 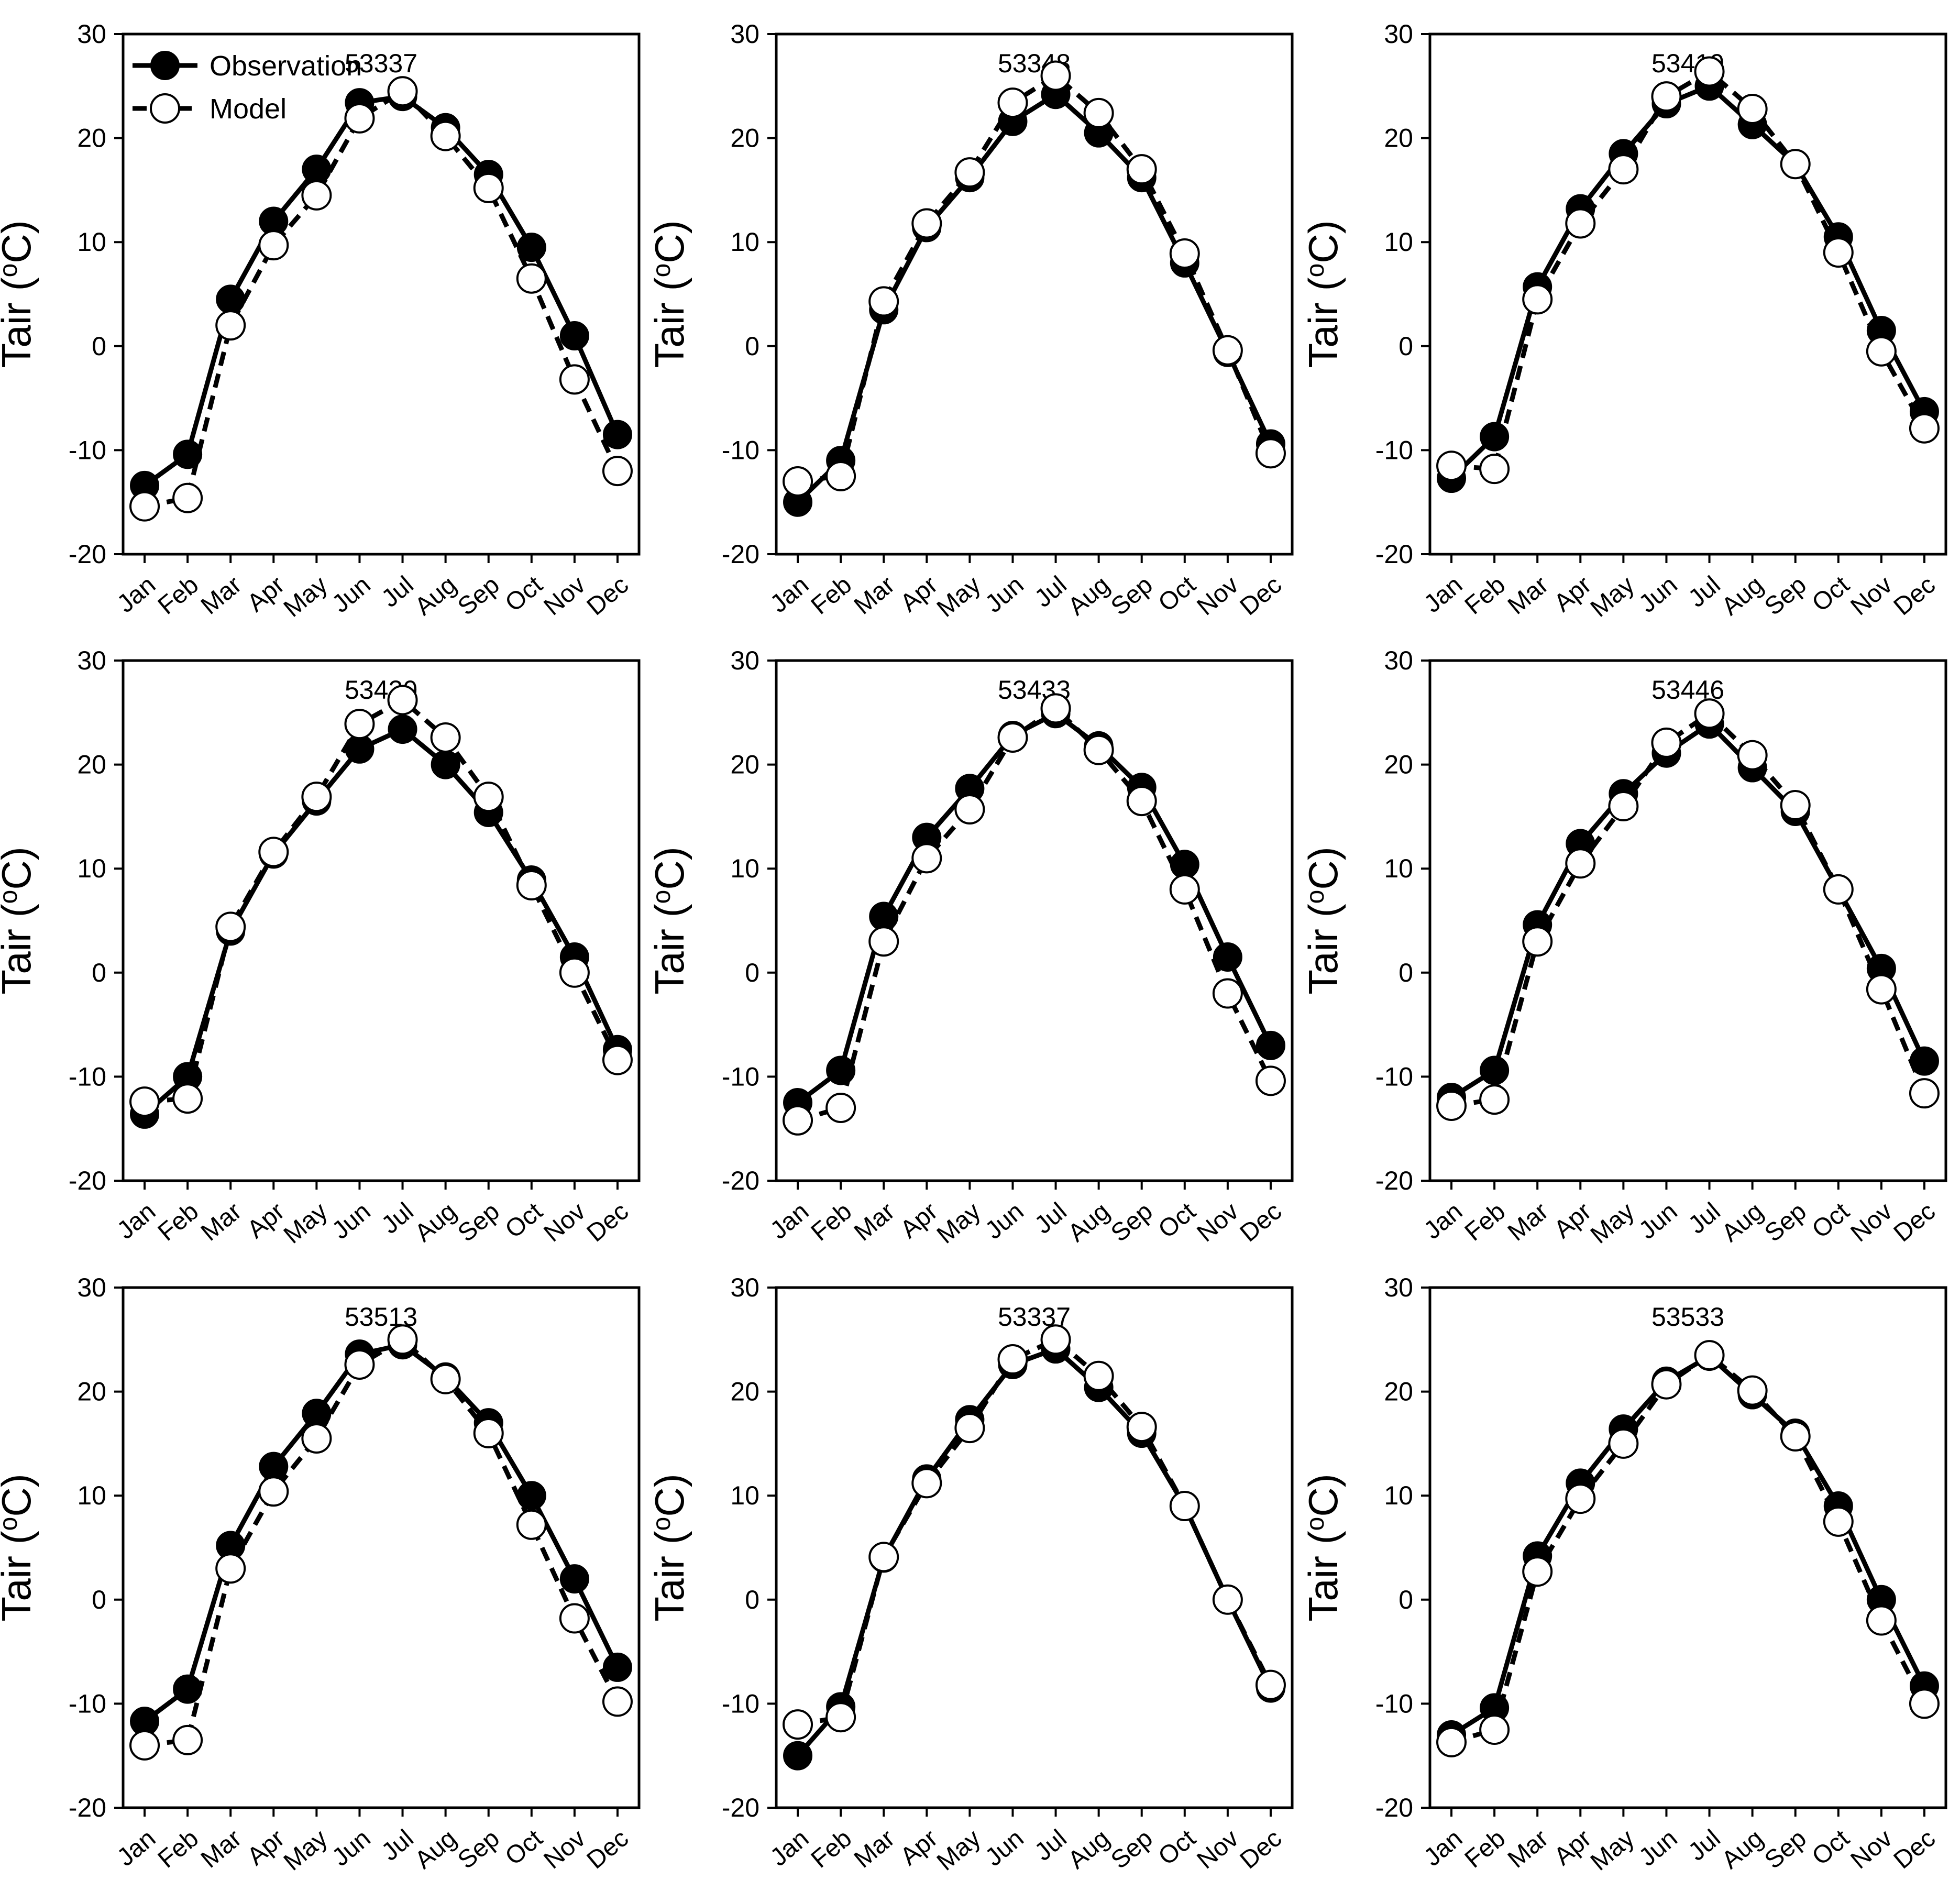 I want to click on station-label: 53533, so click(x=1687, y=1317).